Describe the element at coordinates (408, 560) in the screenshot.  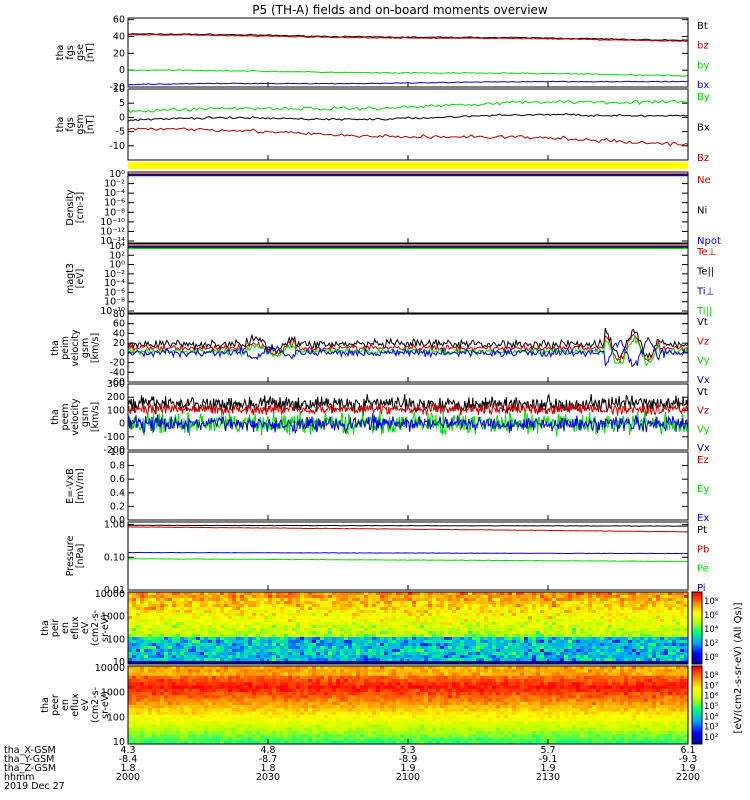
I see `series-line` at that location.